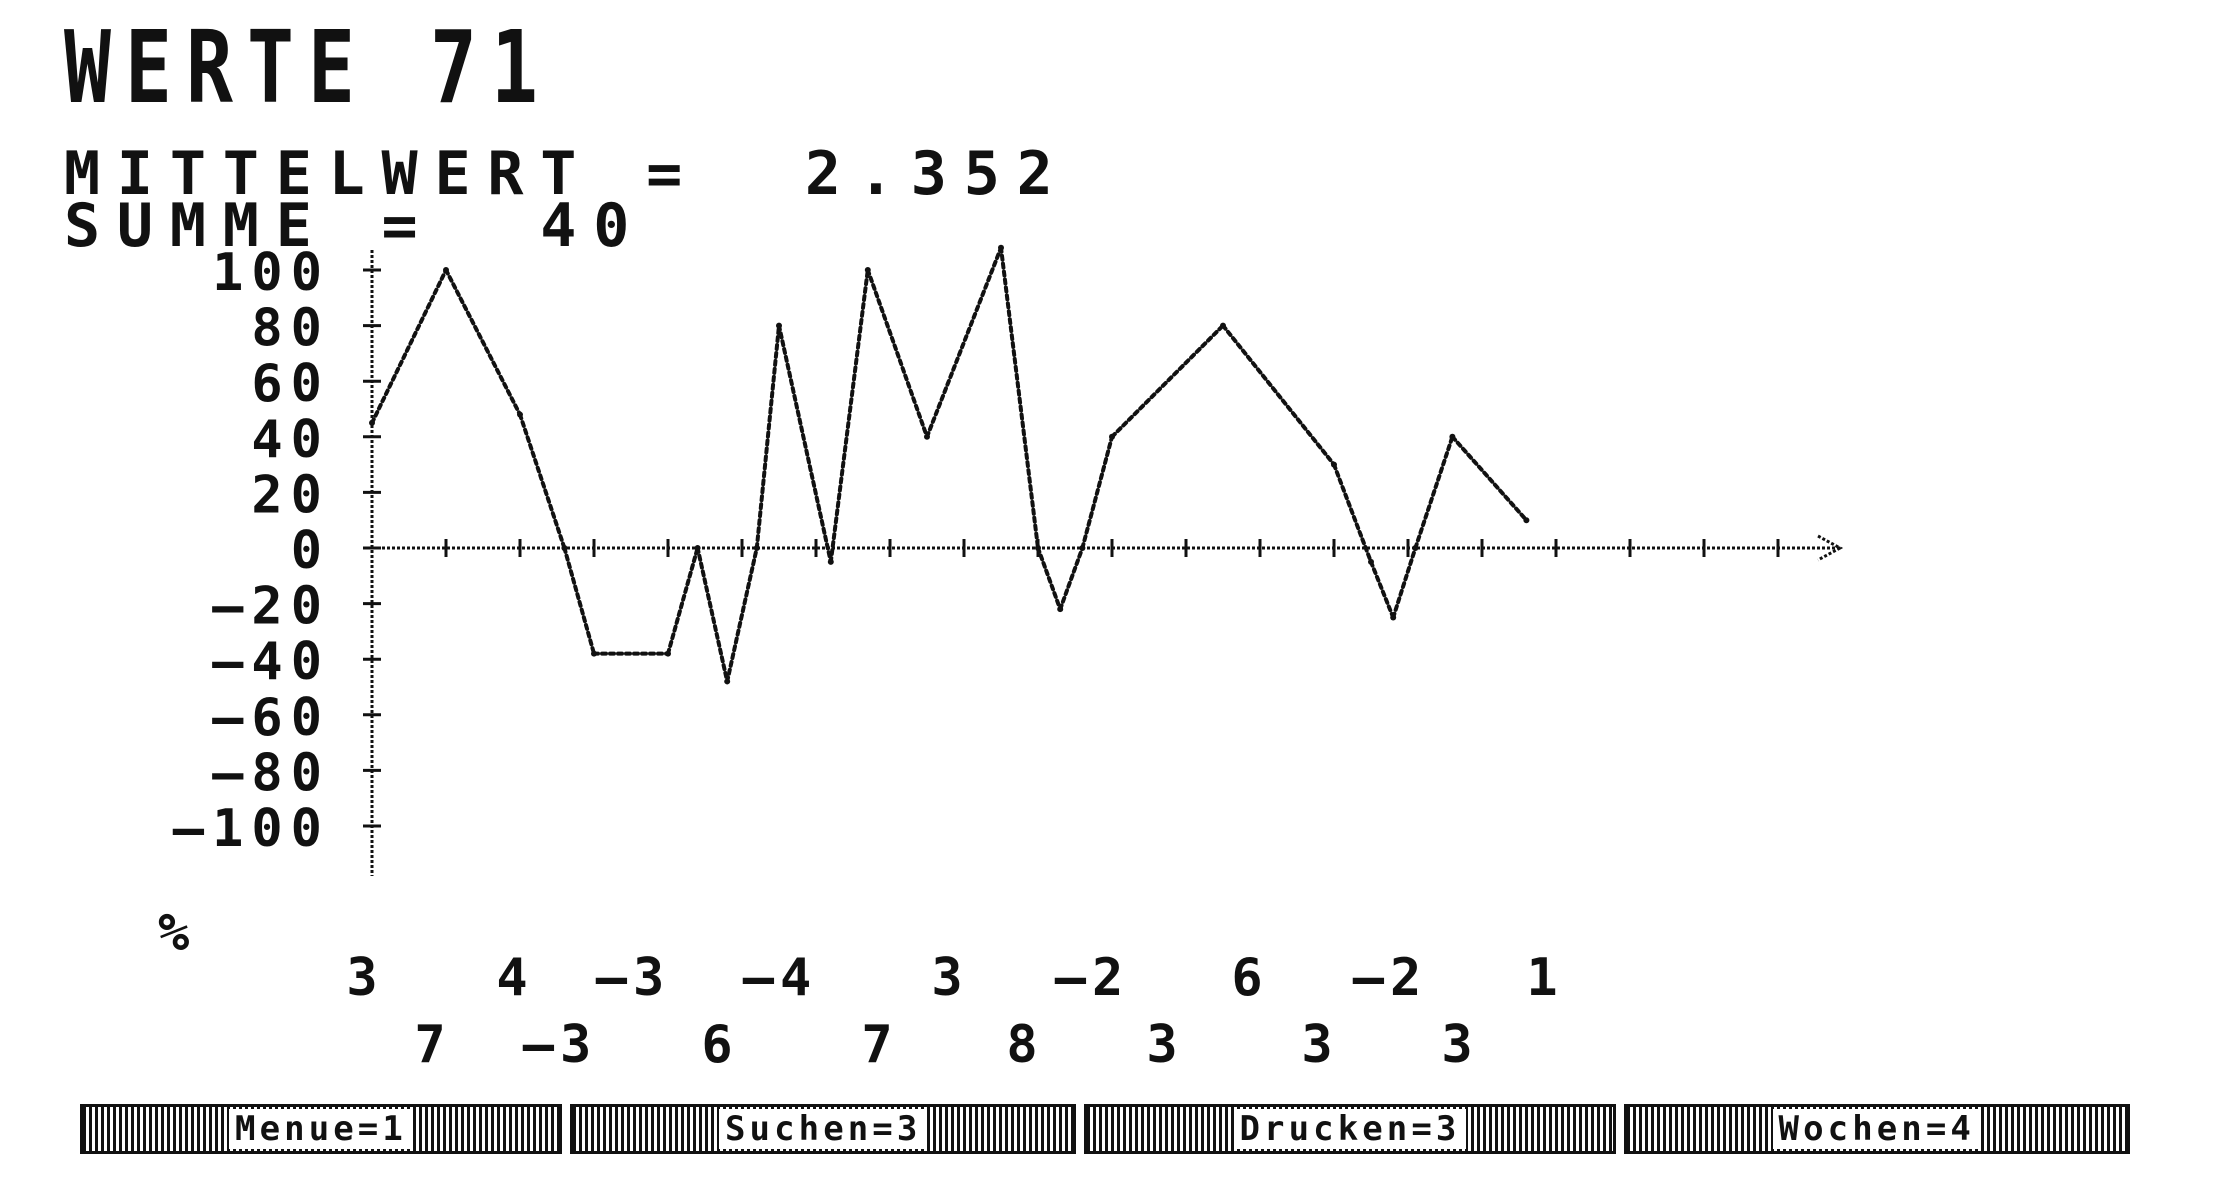 This screenshot has width=2221, height=1180. I want to click on menu-item: Suchen=3, so click(823, 1129).